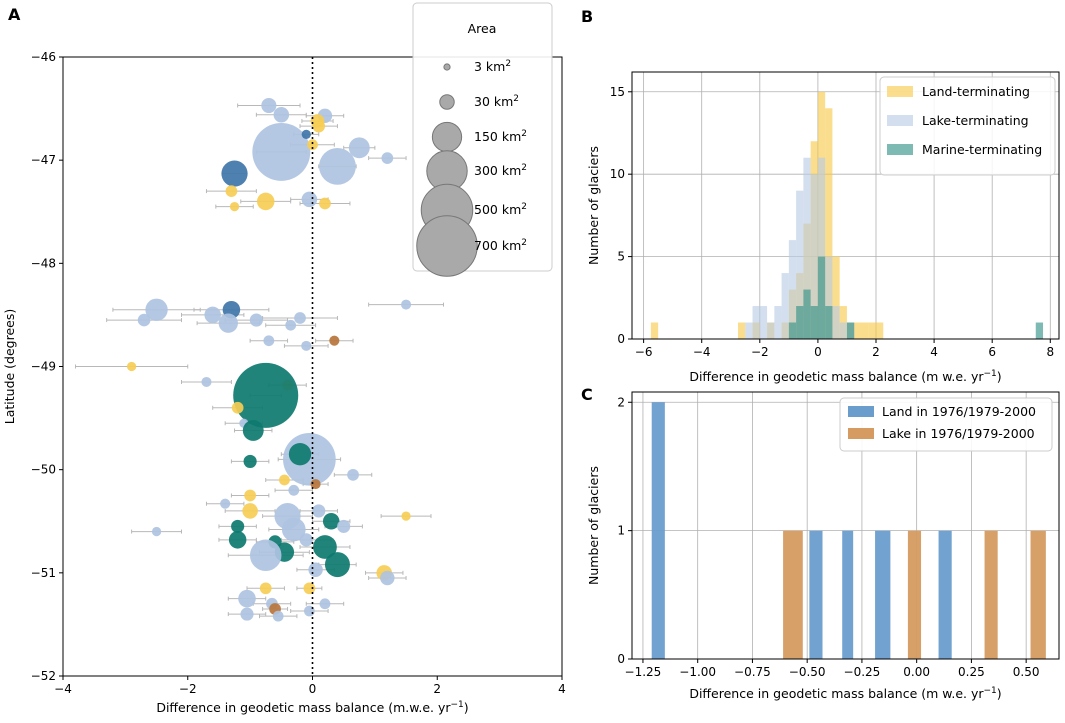 The height and width of the screenshot is (723, 1065). I want to click on legend-label: Lake-terminating, so click(975, 120).